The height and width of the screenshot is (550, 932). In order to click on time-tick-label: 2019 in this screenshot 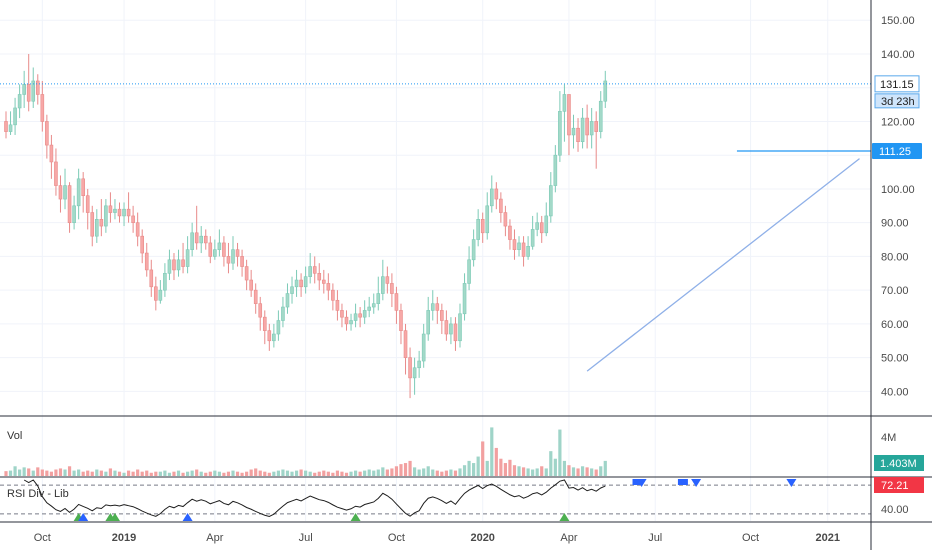, I will do `click(124, 538)`.